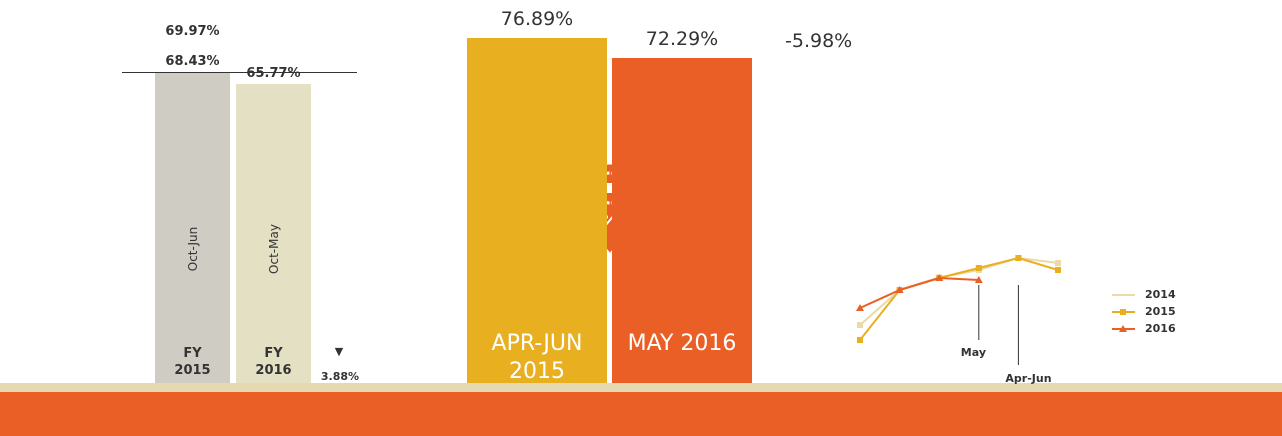  Describe the element at coordinates (537, 357) in the screenshot. I see `category-label: APR-JUN 2015` at that location.